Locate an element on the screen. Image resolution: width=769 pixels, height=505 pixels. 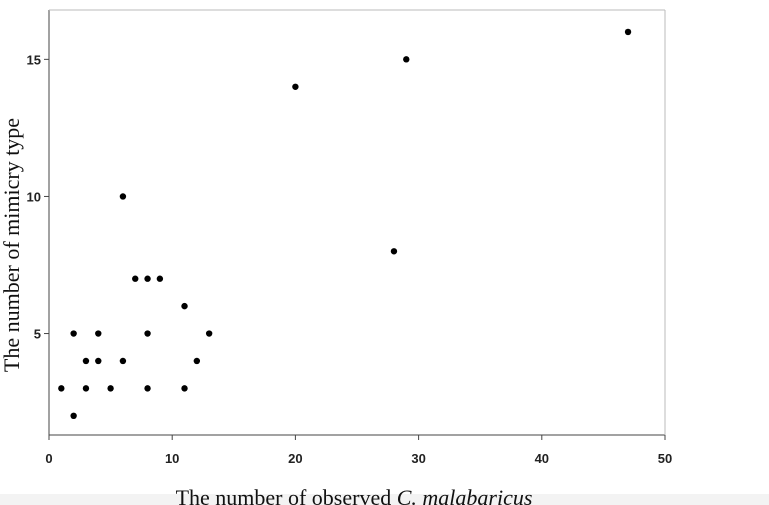
y-tick-label: 5 is located at coordinates (37, 334).